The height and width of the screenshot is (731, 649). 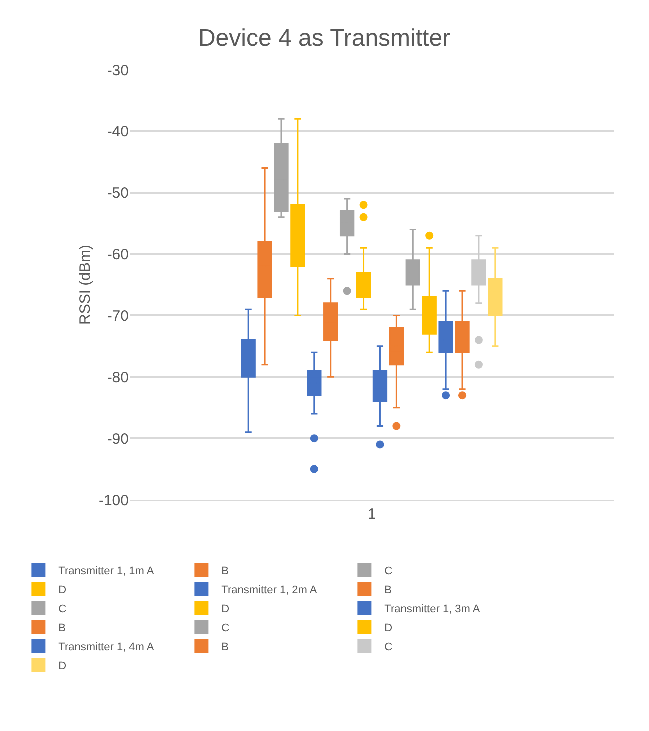 What do you see at coordinates (118, 377) in the screenshot?
I see `y-tick-label: -80` at bounding box center [118, 377].